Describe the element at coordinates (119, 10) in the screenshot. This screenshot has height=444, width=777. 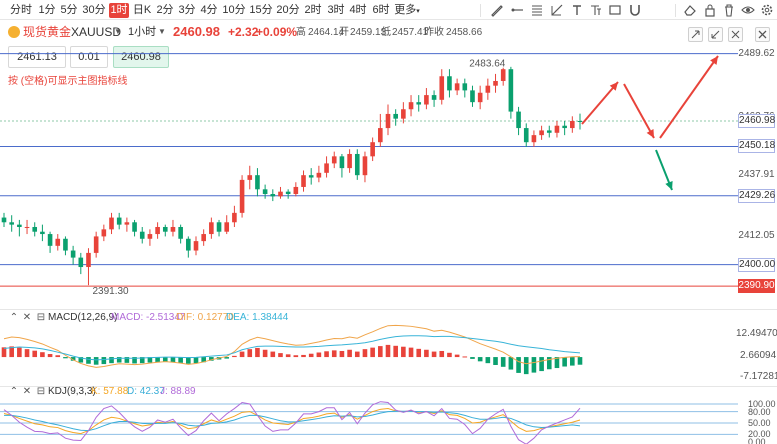
I see `tab-timeframe-active: 1时` at that location.